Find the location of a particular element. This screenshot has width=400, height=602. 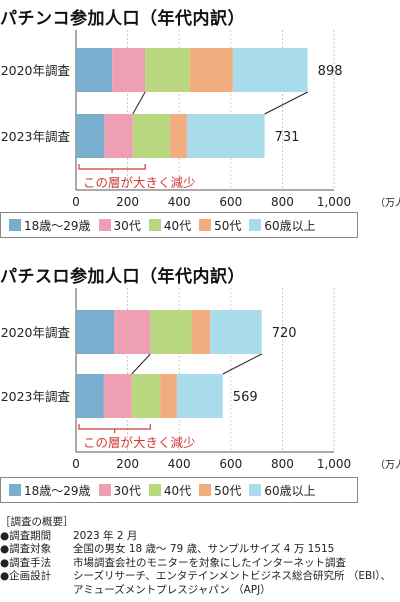

survey-value: 2023 年 2 月 is located at coordinates (105, 535).